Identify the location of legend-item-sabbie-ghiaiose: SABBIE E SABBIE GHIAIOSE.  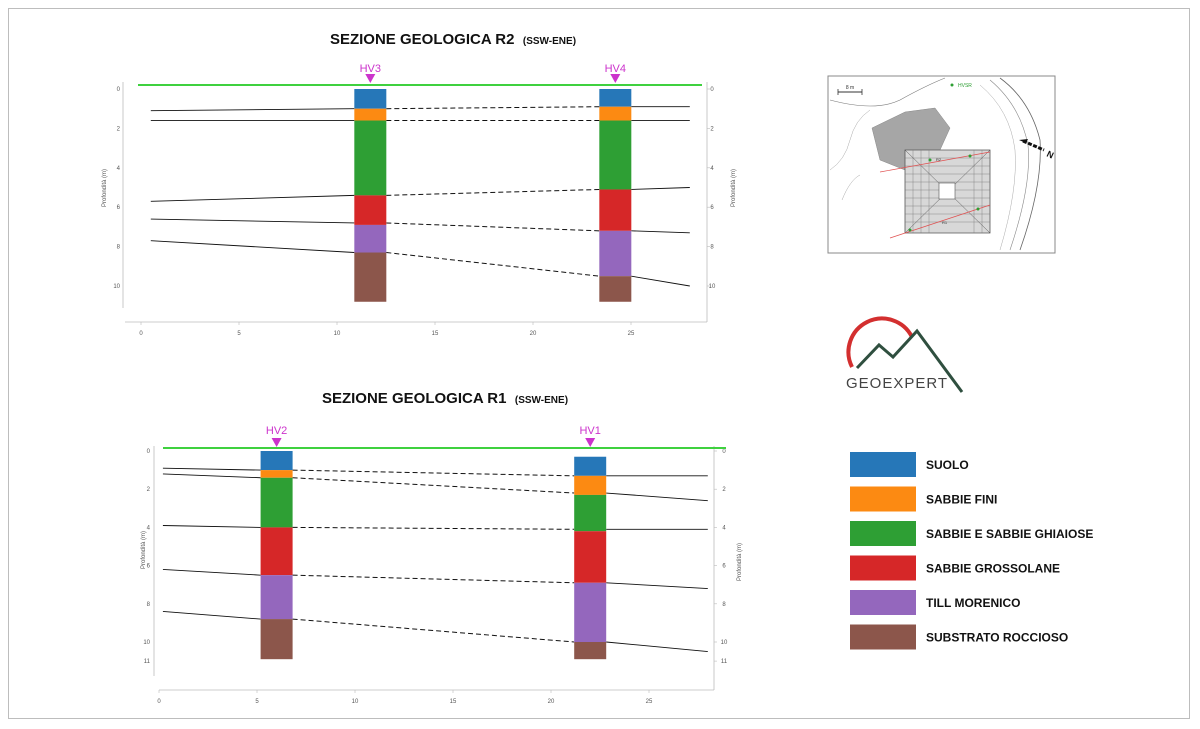
(971, 533).